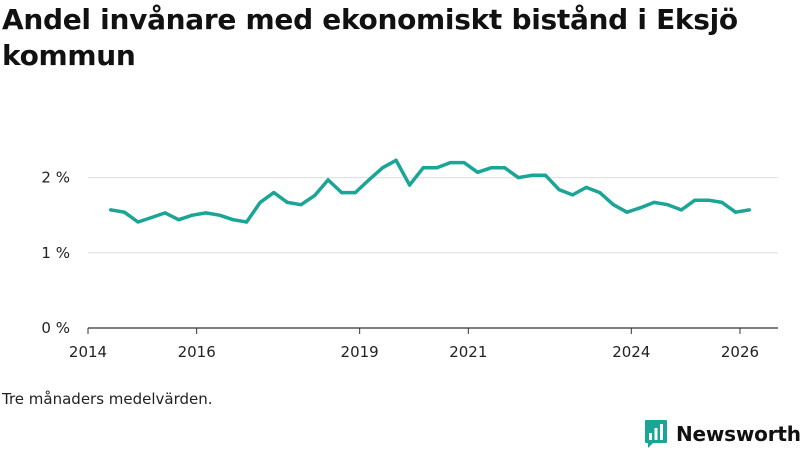  Describe the element at coordinates (656, 434) in the screenshot. I see `bar-chart-logo-icon` at that location.